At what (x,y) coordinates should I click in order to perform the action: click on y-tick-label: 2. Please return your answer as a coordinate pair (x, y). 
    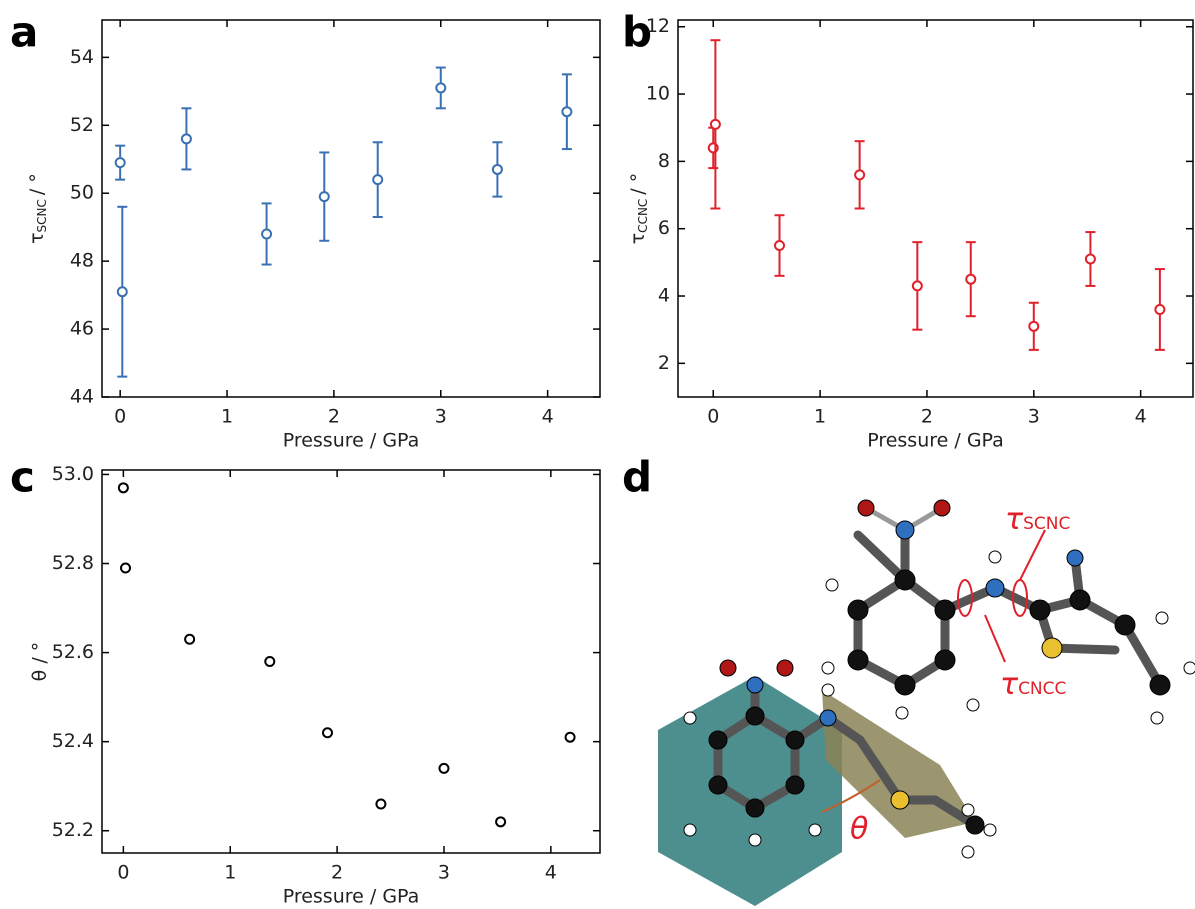
    Looking at the image, I should click on (664, 363).